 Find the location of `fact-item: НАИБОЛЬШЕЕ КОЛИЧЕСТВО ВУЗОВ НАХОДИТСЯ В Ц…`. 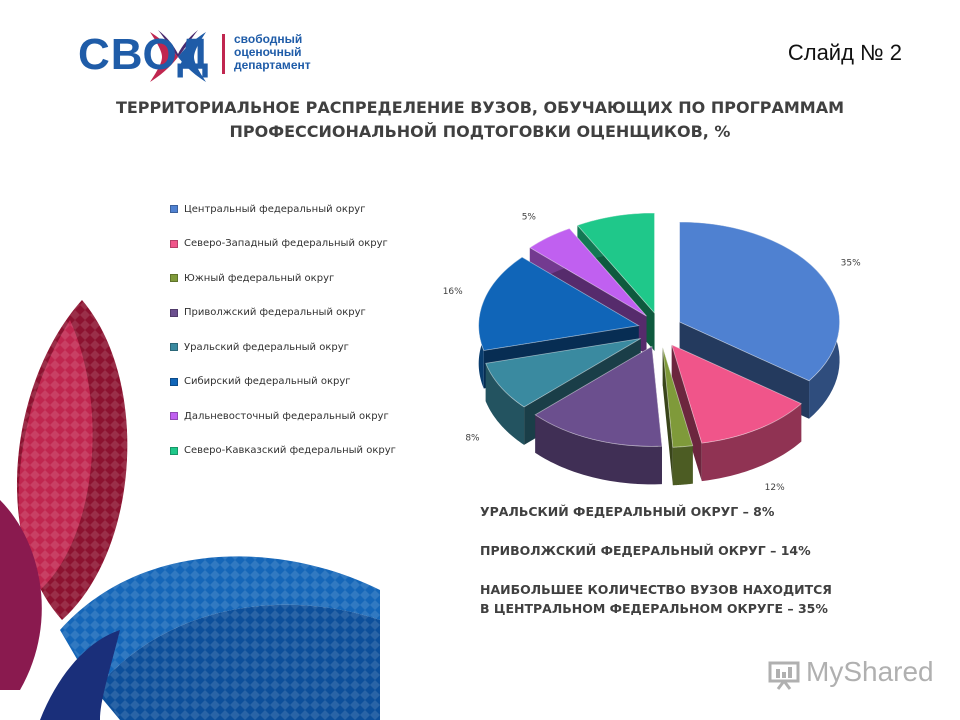

fact-item: НАИБОЛЬШЕЕ КОЛИЧЕСТВО ВУЗОВ НАХОДИТСЯ В Ц… is located at coordinates (656, 599).